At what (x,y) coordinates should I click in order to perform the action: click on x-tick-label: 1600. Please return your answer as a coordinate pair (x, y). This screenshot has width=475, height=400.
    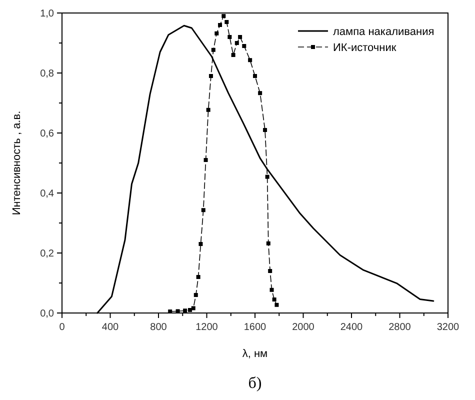
    Looking at the image, I should click on (255, 327).